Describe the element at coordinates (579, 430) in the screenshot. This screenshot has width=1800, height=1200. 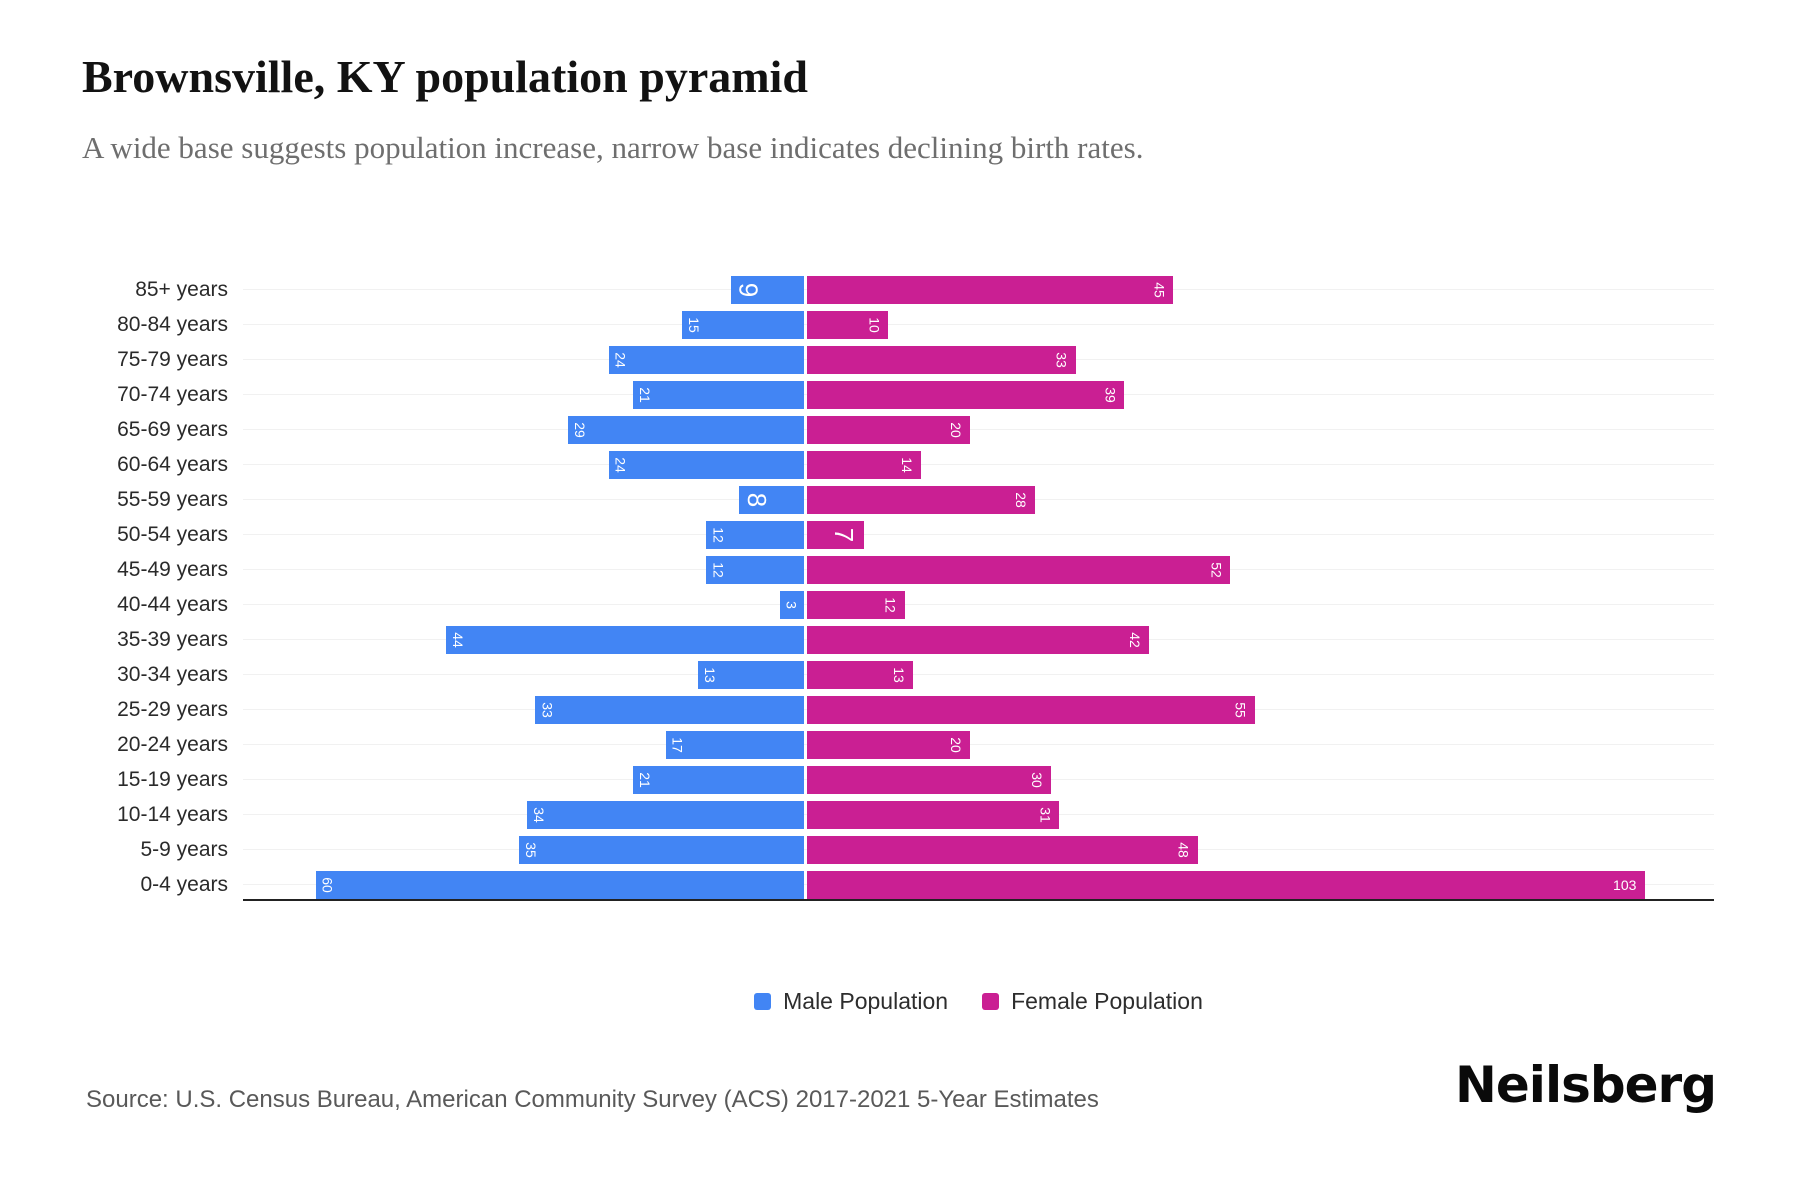
I see `male-bar-value: 29` at that location.